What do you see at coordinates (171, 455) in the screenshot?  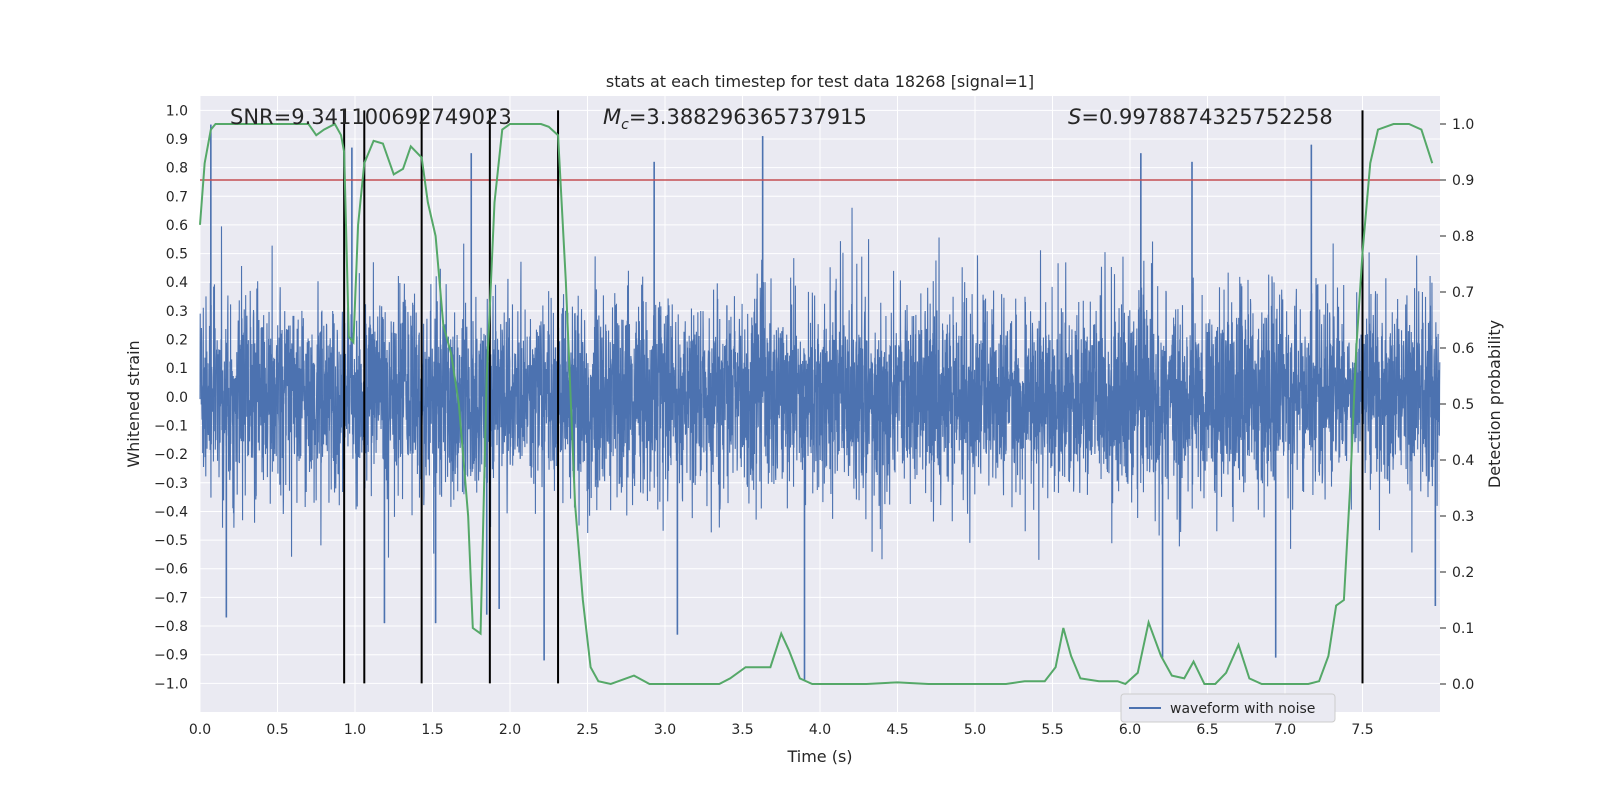 I see `y-tick-label: −0.2` at bounding box center [171, 455].